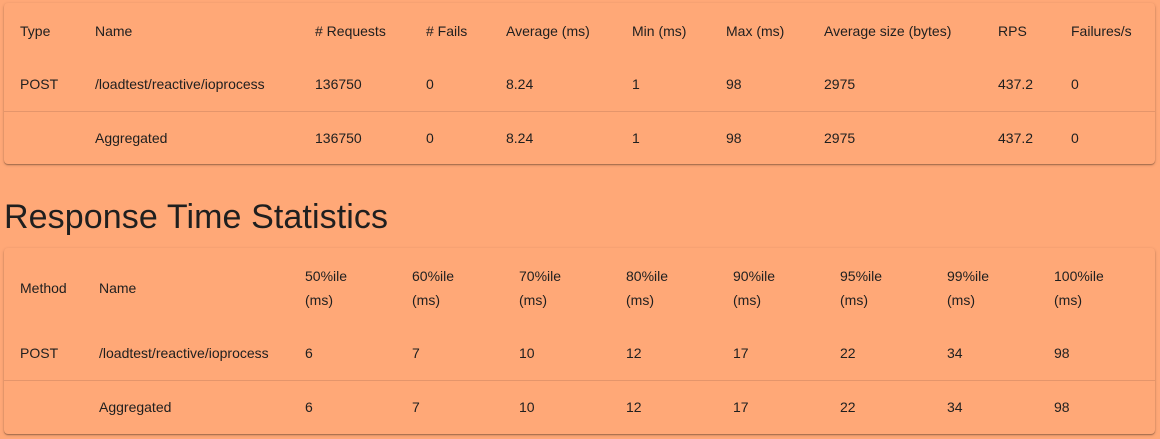 The image size is (1160, 439). I want to click on header-line: 100%ile, so click(1079, 275).